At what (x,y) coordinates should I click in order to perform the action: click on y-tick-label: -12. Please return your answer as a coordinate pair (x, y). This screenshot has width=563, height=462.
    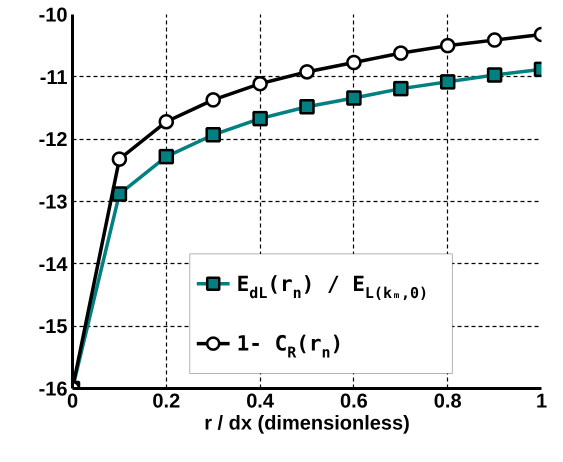
    Looking at the image, I should click on (53, 140).